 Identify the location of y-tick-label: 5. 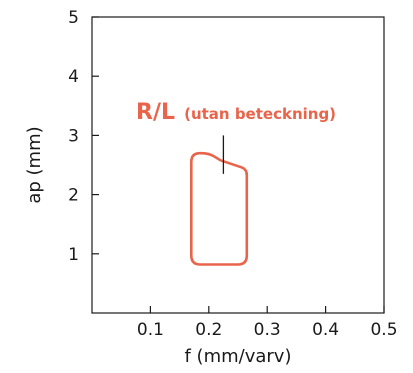
(73, 18).